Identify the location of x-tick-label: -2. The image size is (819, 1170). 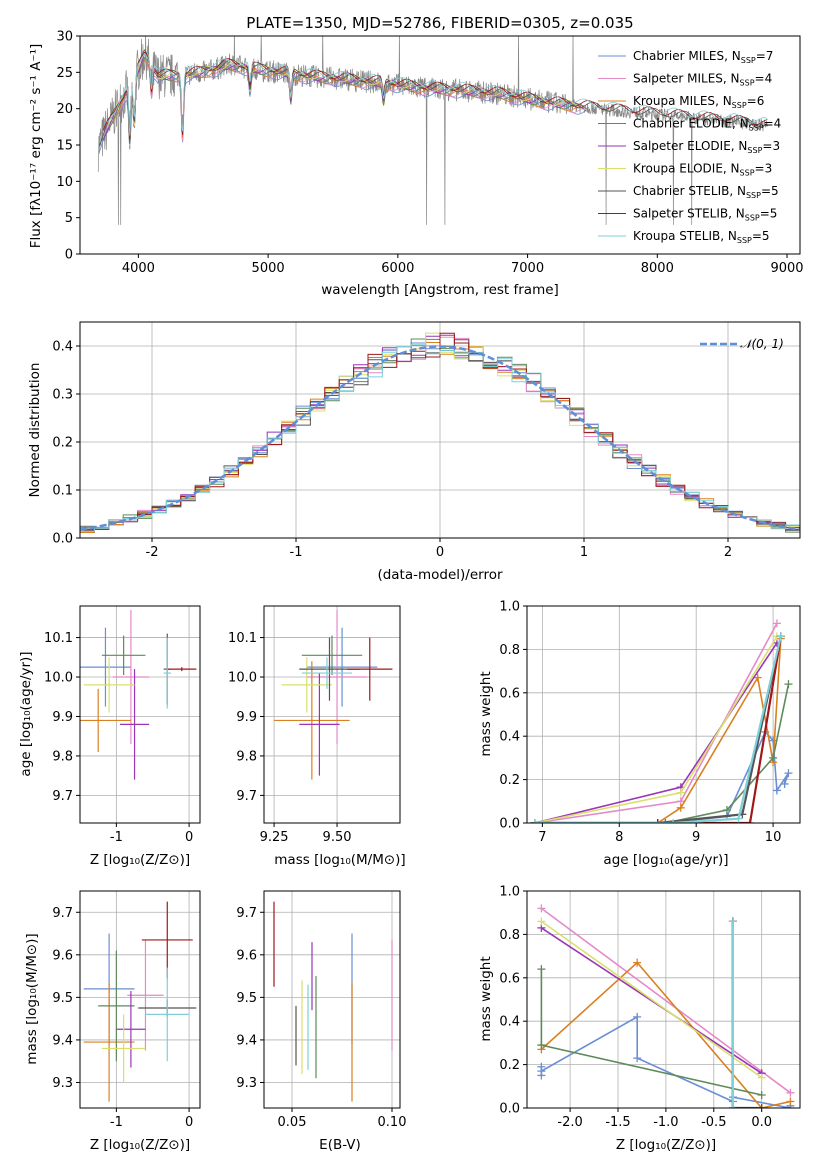
(152, 552).